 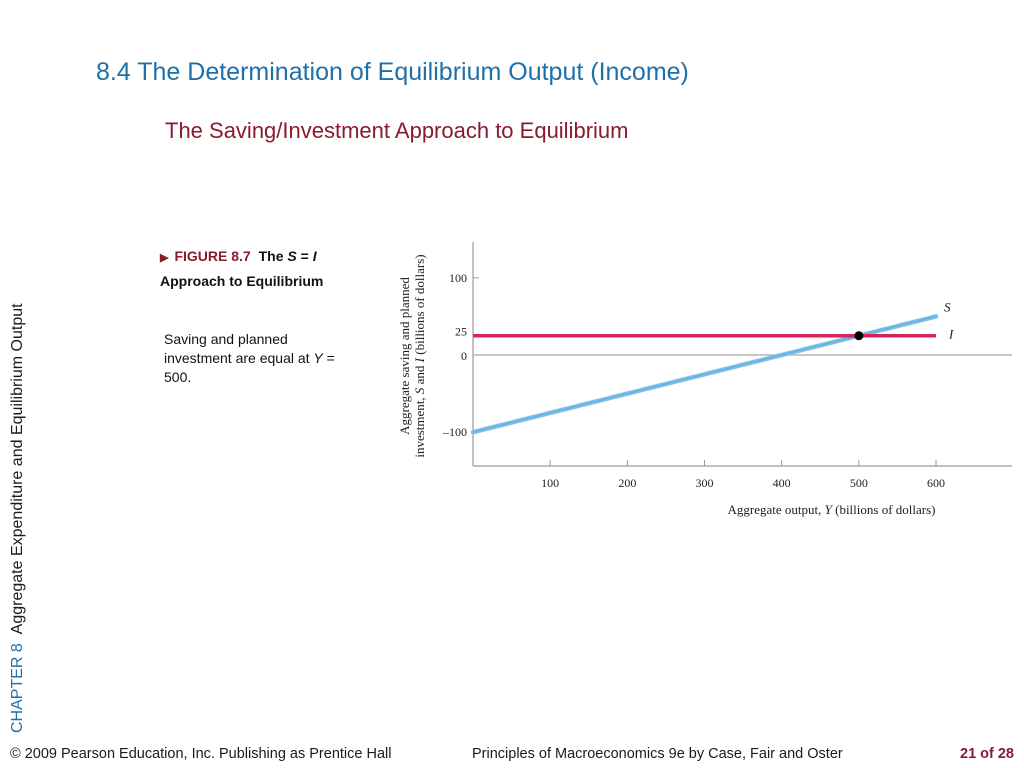 What do you see at coordinates (627, 483) in the screenshot?
I see `x-tick-label: 200` at bounding box center [627, 483].